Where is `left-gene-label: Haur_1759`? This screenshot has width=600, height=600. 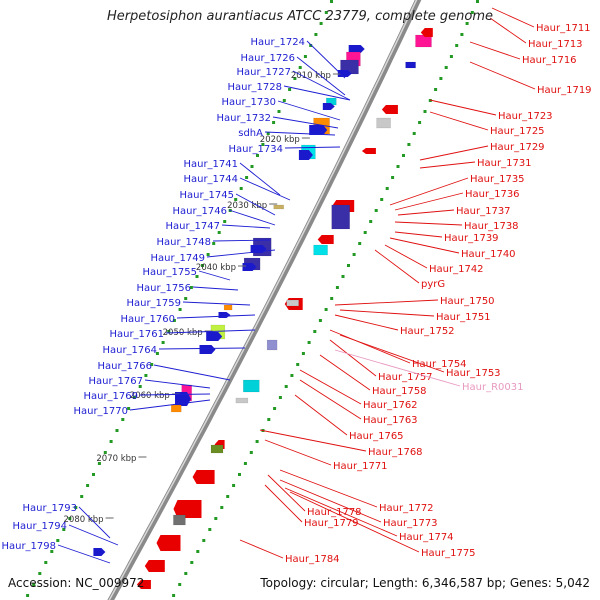
left-gene-label: Haur_1759 is located at coordinates (153, 303).